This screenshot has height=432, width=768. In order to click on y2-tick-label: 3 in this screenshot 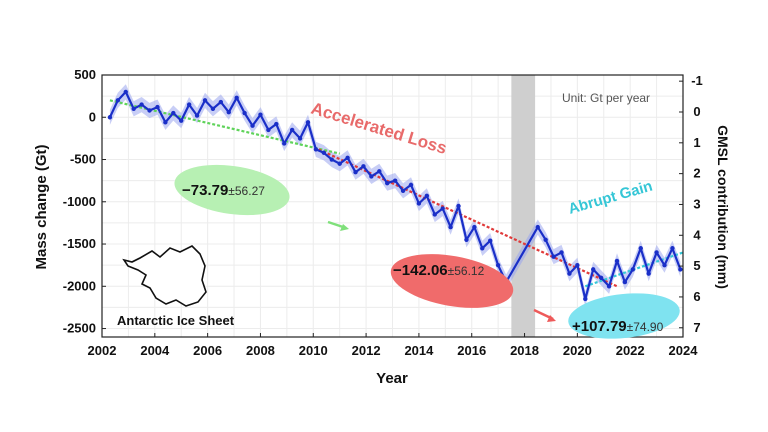, I will do `click(696, 203)`.